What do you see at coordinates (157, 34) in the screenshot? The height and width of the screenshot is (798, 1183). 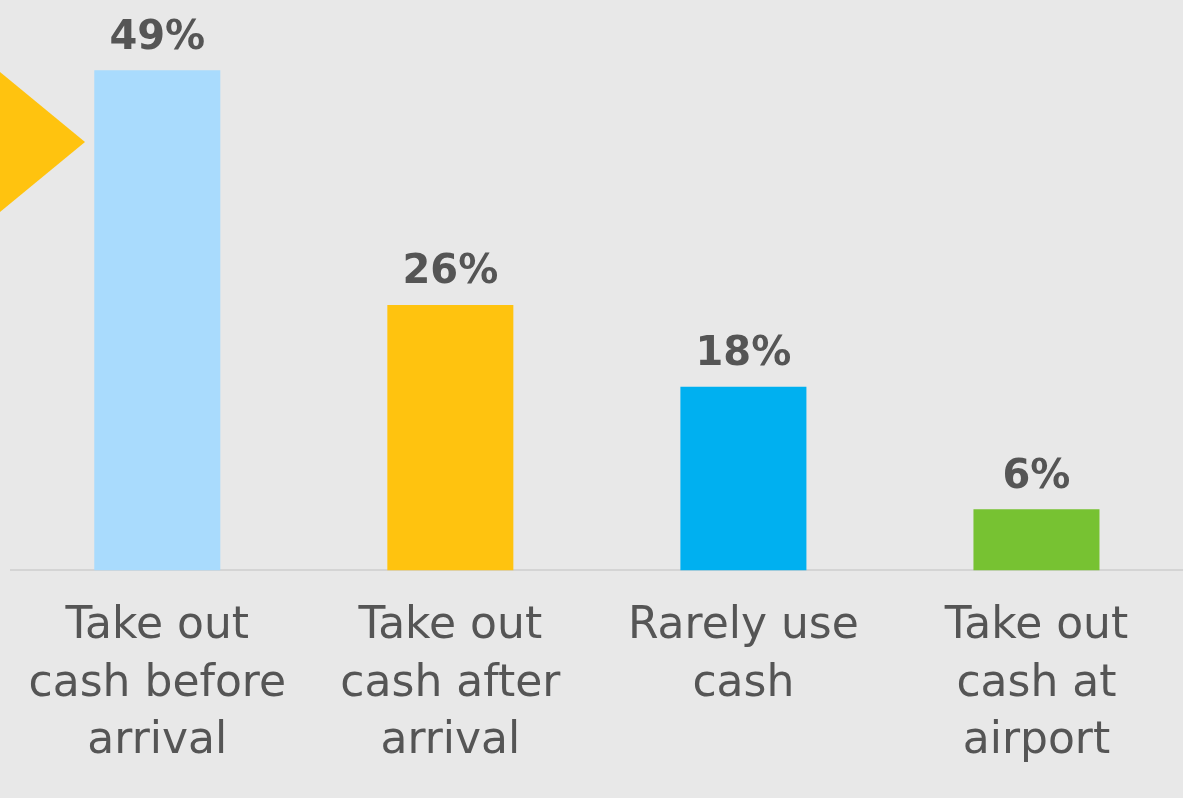 I see `data-label: 49%` at bounding box center [157, 34].